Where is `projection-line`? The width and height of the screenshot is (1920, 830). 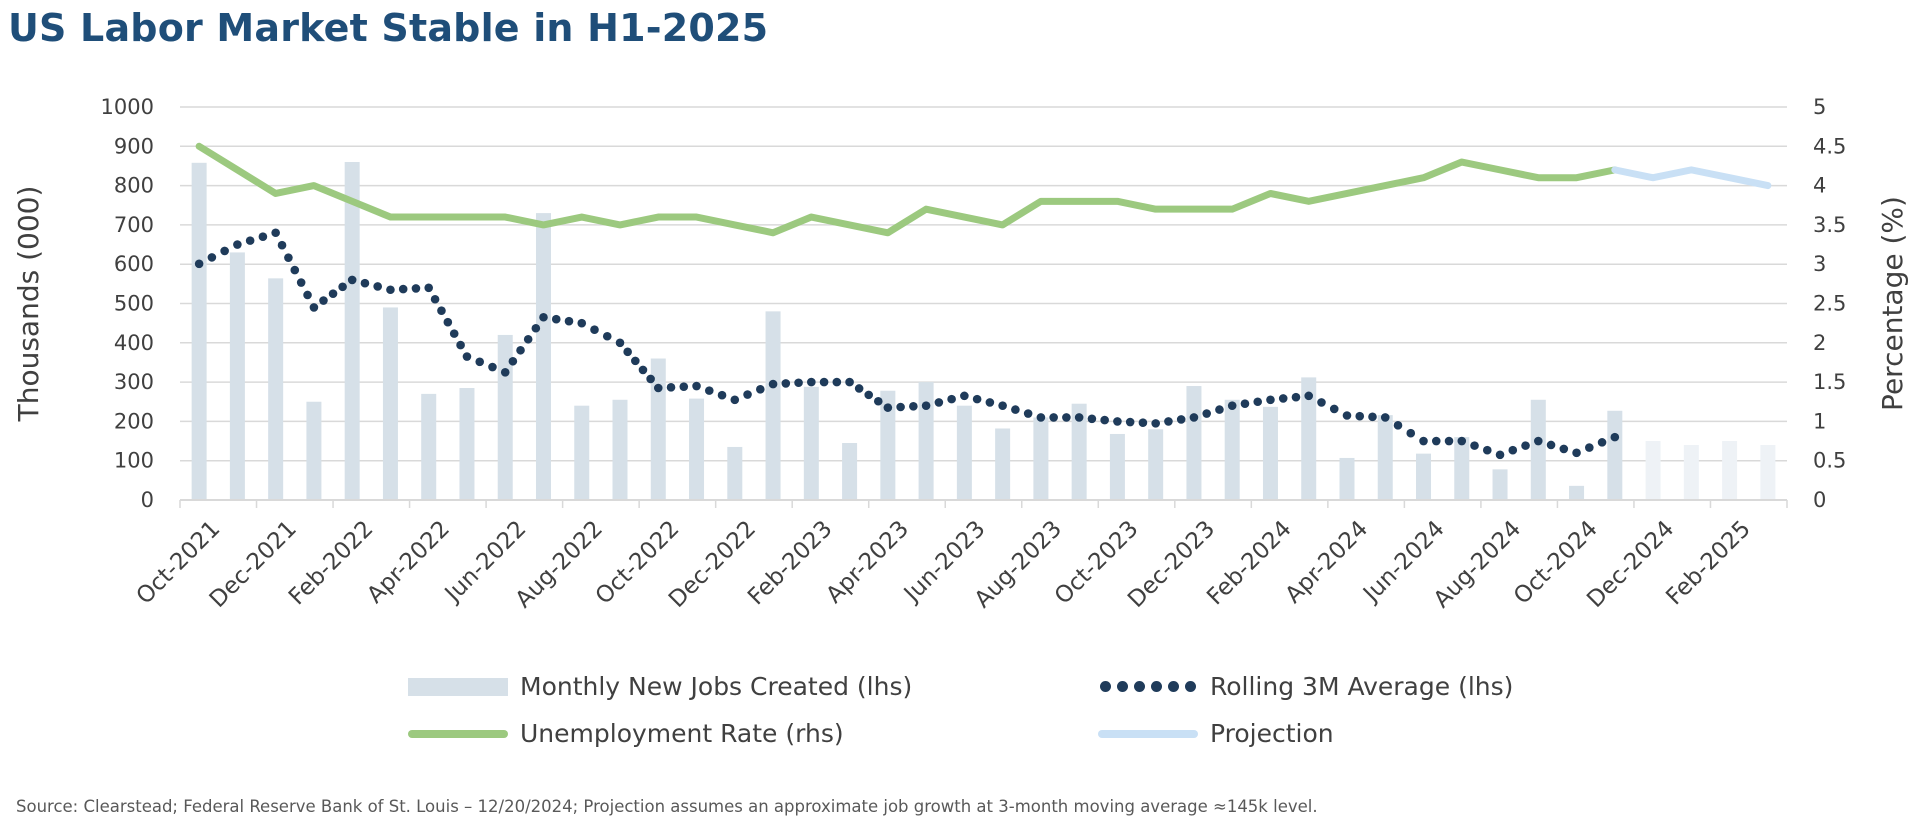
projection-line is located at coordinates (1691, 178).